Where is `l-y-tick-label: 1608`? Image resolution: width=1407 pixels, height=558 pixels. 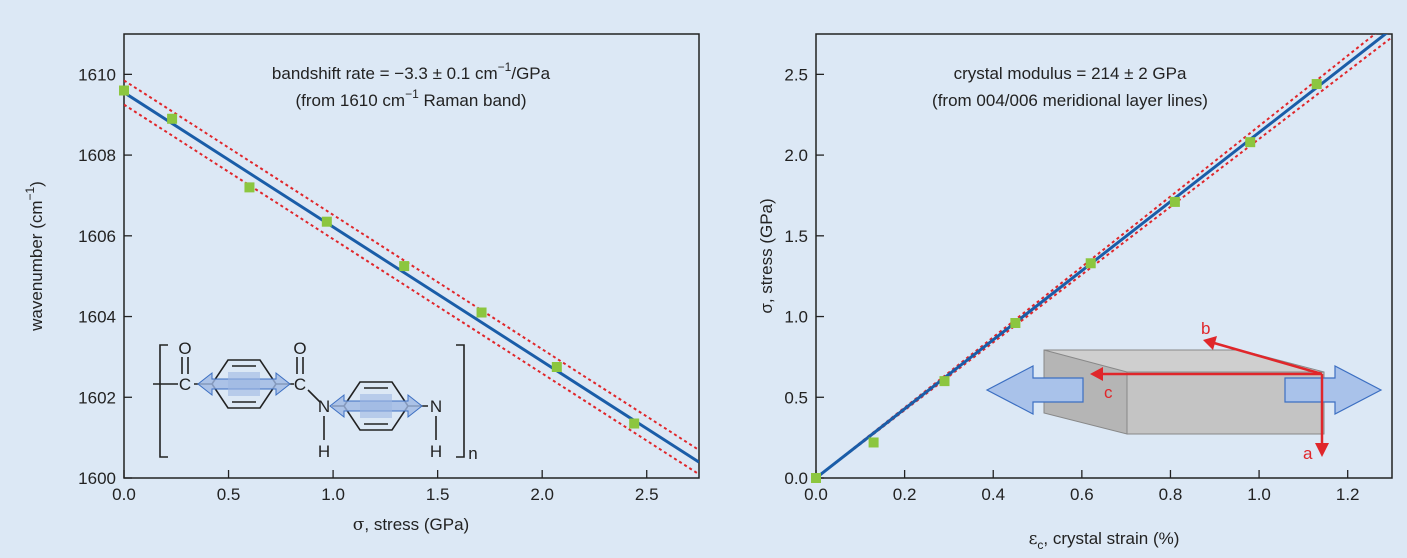 l-y-tick-label: 1608 is located at coordinates (97, 155).